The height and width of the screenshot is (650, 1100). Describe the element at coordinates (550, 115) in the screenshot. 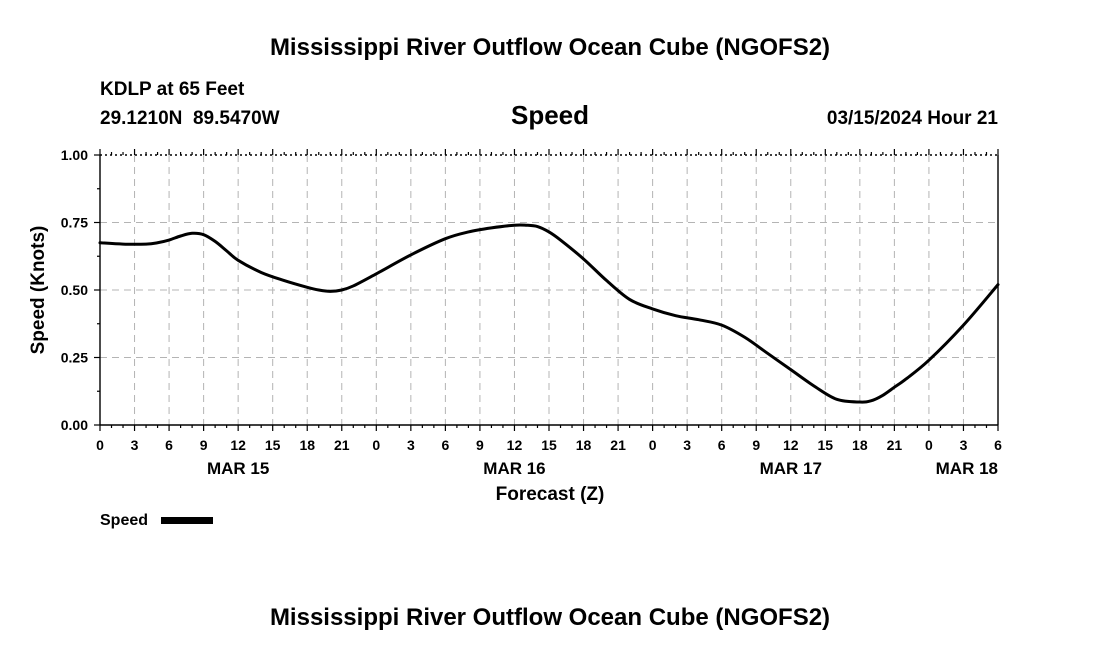

I see `chart-subtitle: Speed` at that location.